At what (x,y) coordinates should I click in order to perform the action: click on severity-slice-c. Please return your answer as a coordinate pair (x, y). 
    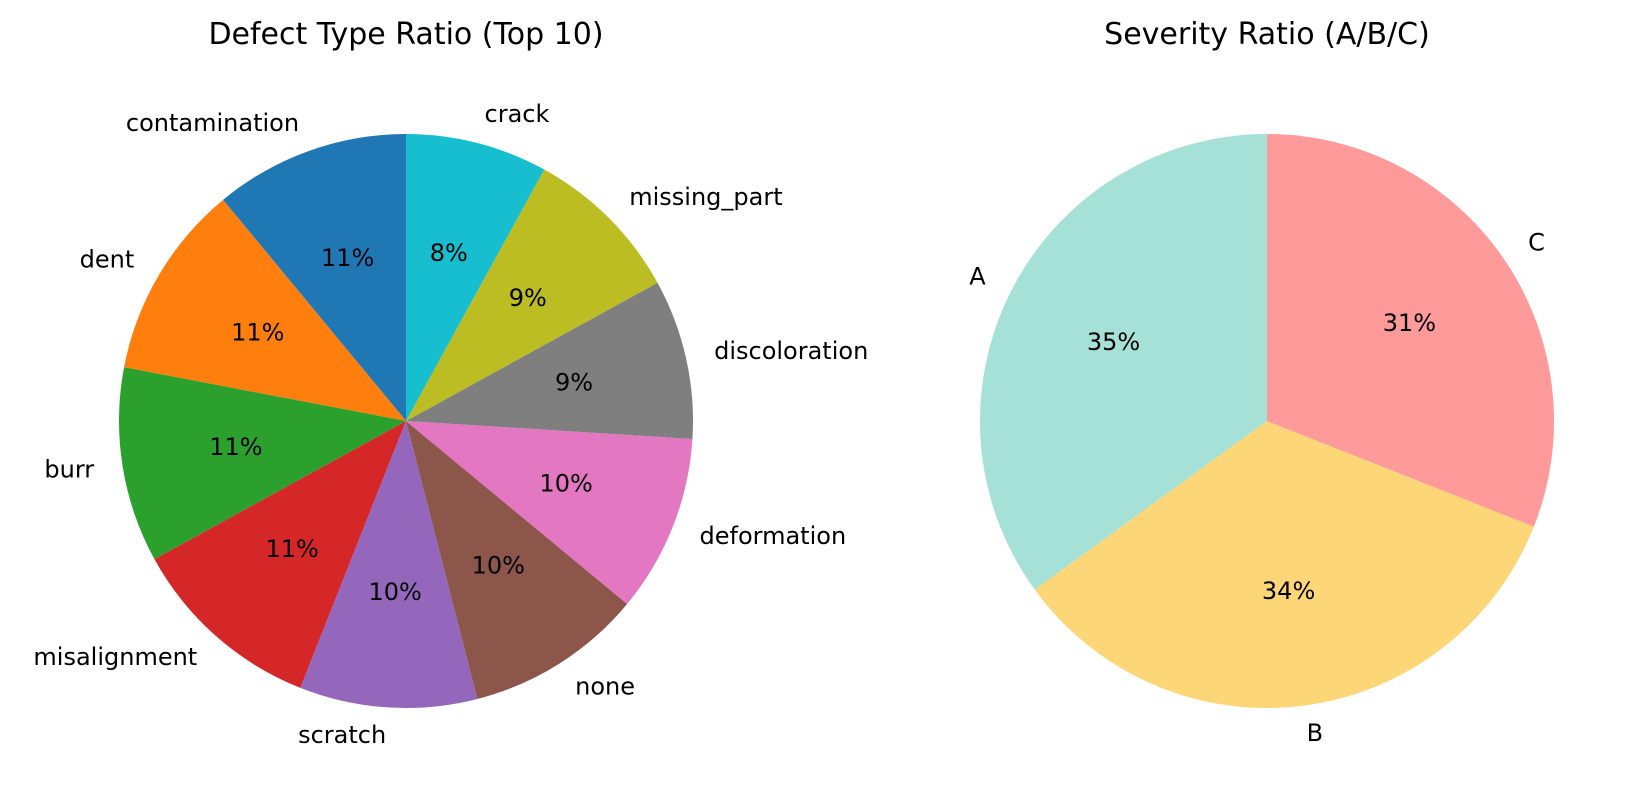
    Looking at the image, I should click on (1410, 330).